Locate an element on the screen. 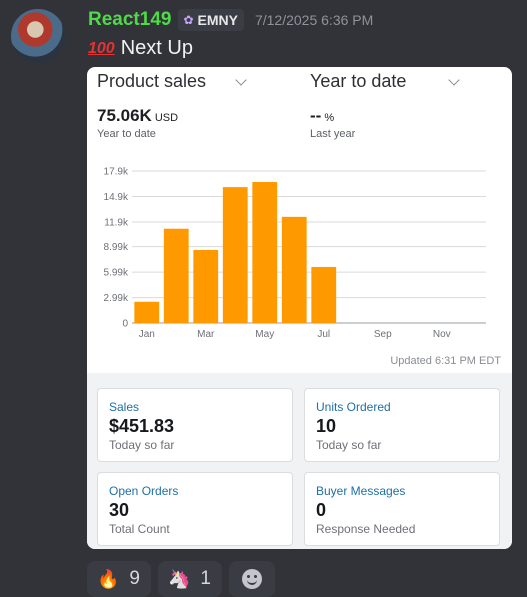 The height and width of the screenshot is (597, 527). updated-timestamp: Updated 6:31 PM EDT is located at coordinates (445, 361).